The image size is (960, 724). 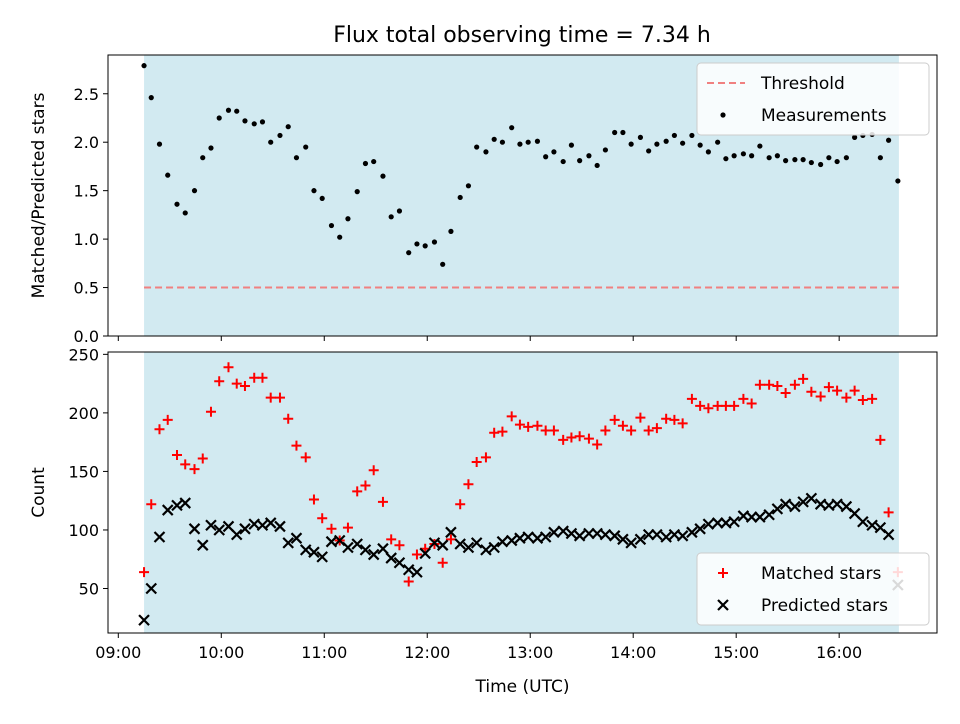 What do you see at coordinates (86, 191) in the screenshot?
I see `y-tick-label: 1.5` at bounding box center [86, 191].